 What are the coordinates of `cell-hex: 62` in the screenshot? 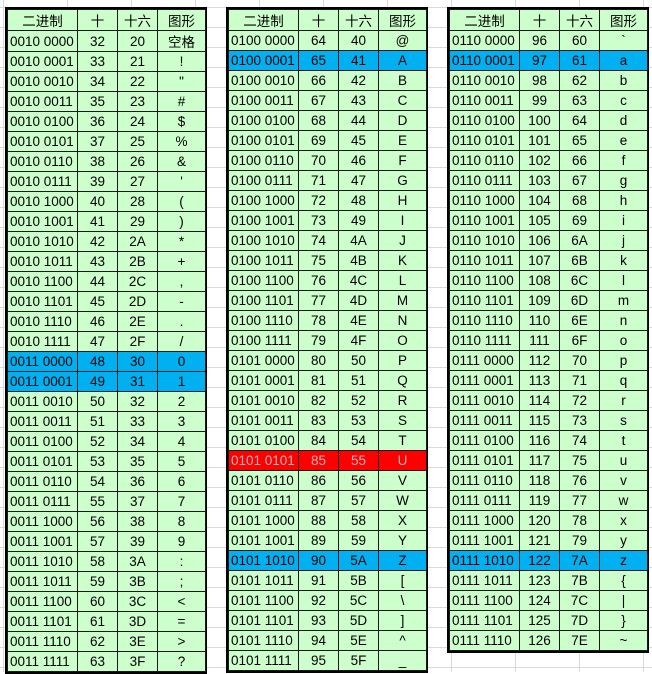 It's located at (579, 80).